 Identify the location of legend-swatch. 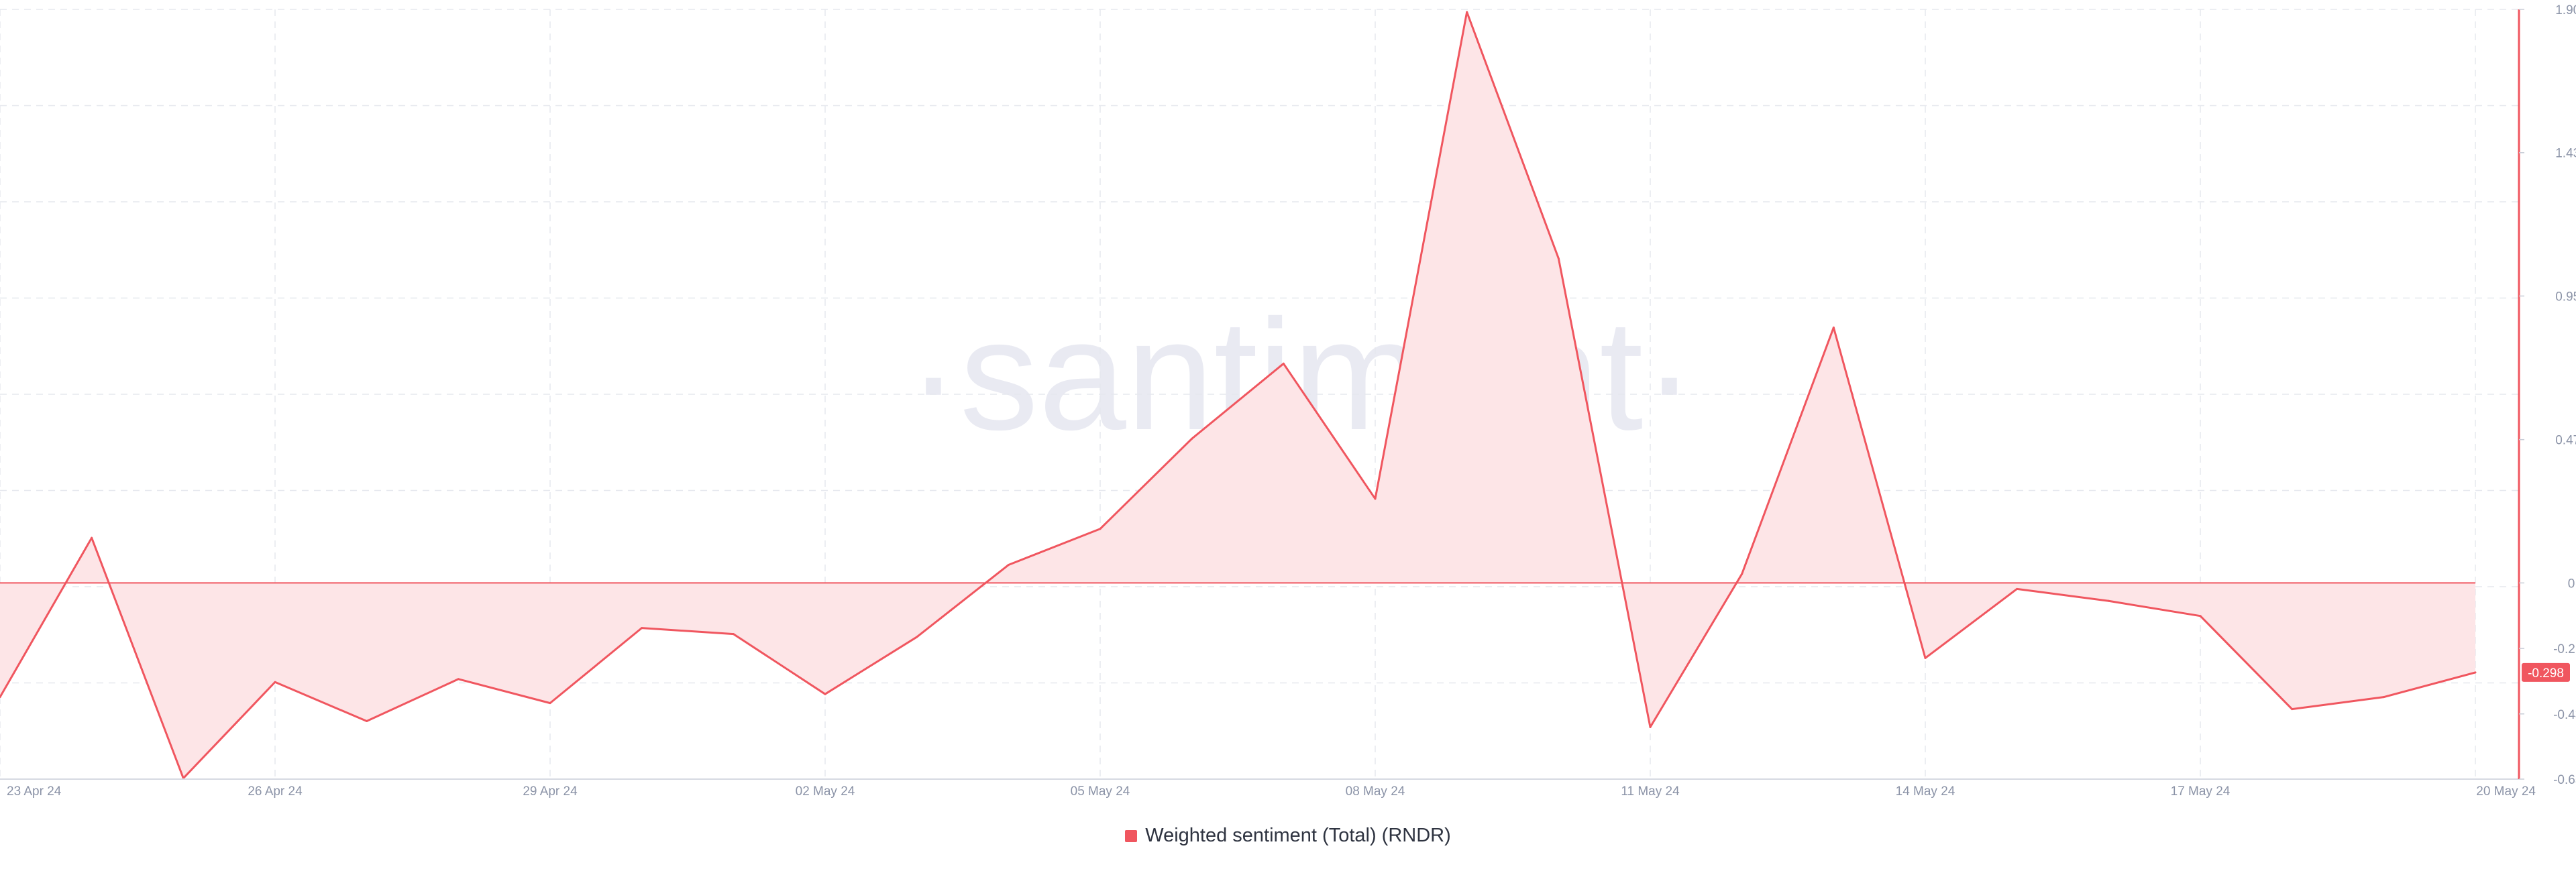
(1131, 835).